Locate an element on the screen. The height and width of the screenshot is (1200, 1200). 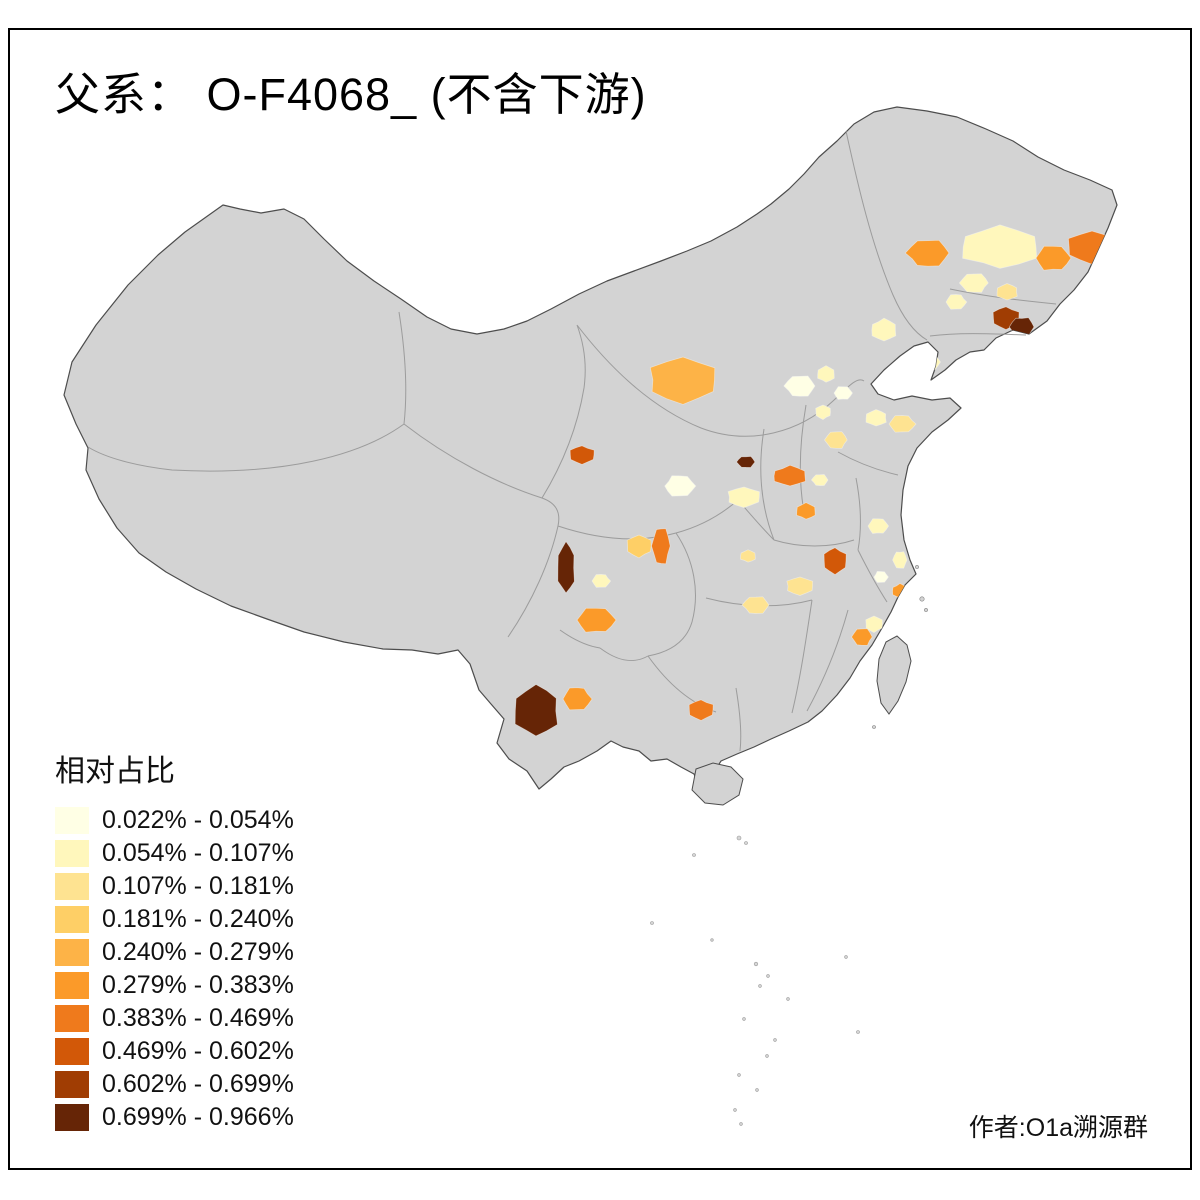
coastal-islands is located at coordinates (900, 647).